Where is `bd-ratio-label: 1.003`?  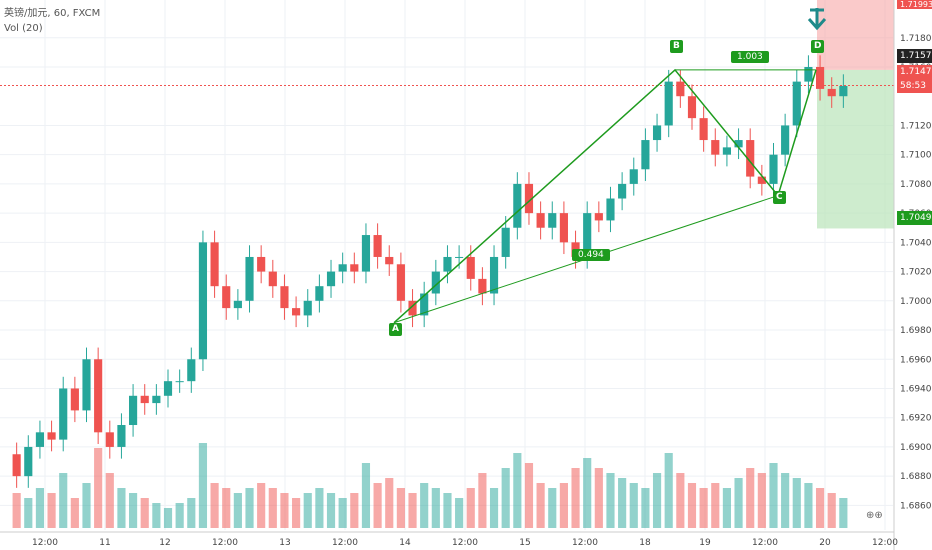 bd-ratio-label: 1.003 is located at coordinates (750, 57).